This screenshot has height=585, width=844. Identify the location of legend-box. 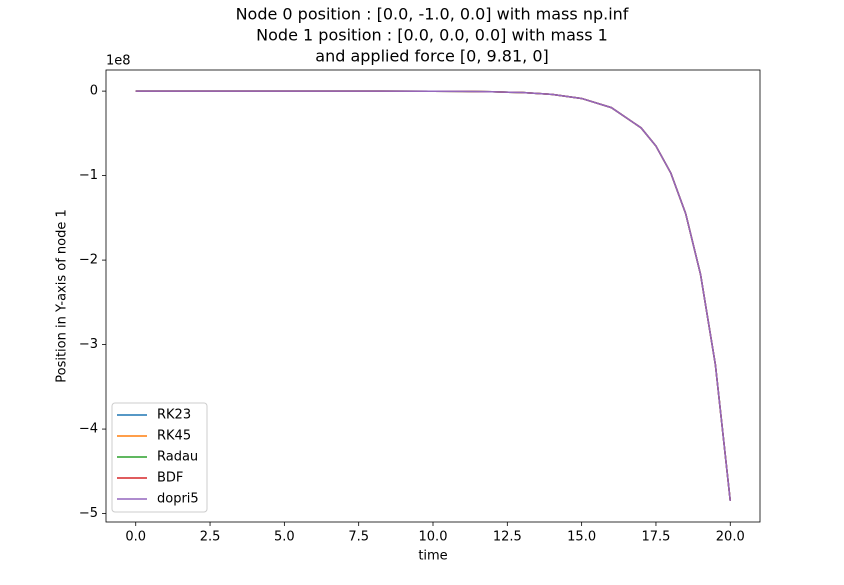
(159, 457).